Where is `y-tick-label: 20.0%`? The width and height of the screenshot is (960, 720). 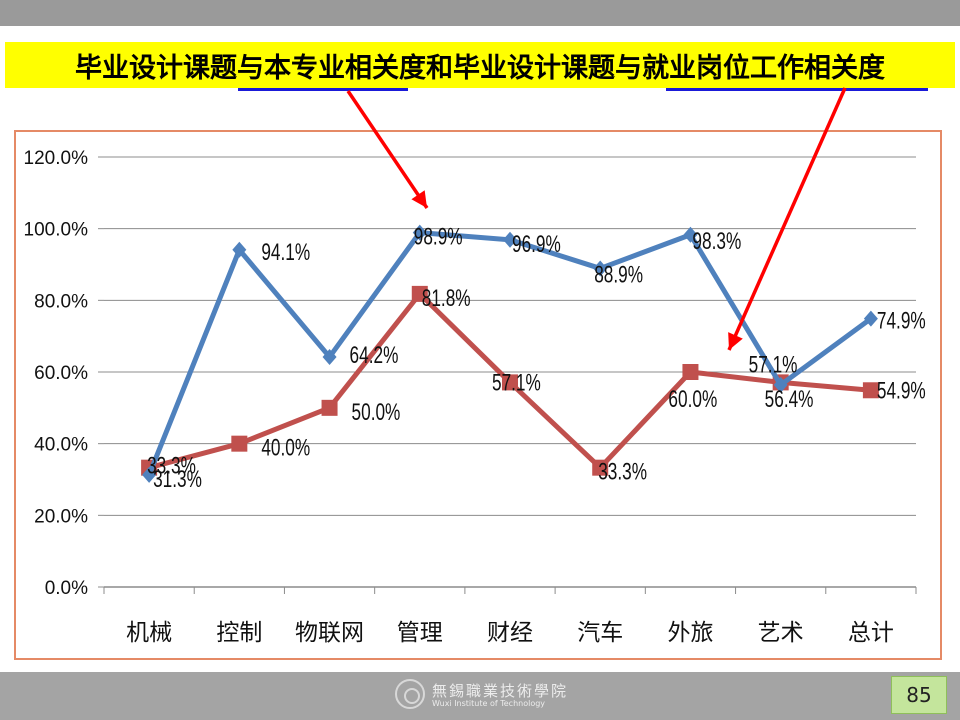 y-tick-label: 20.0% is located at coordinates (61, 516).